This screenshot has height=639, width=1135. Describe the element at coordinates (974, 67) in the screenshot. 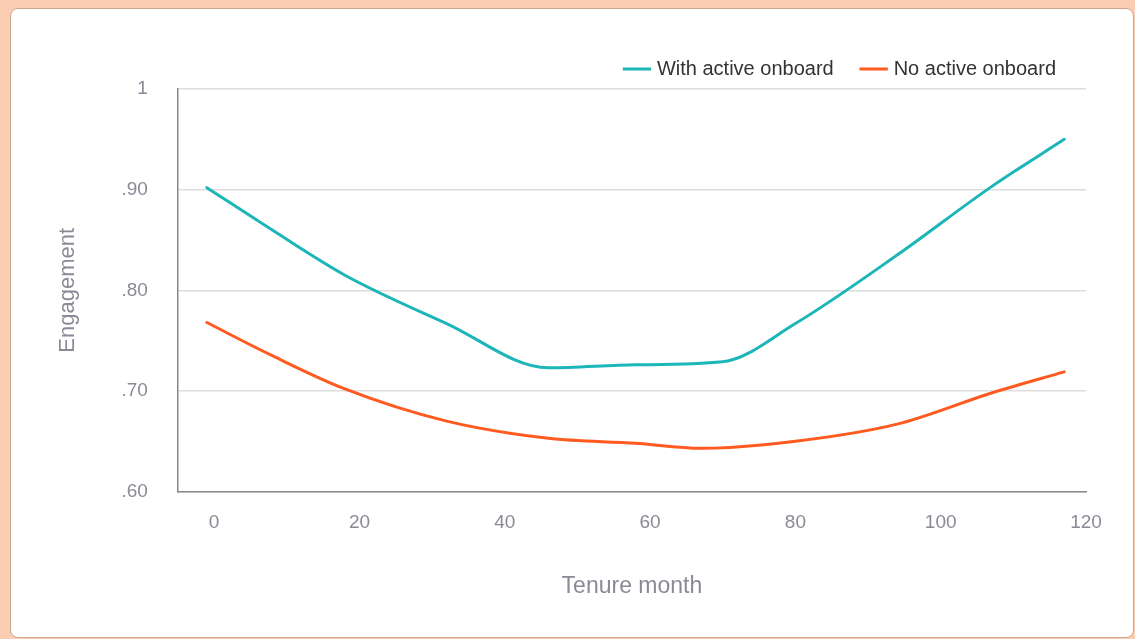

I see `legend-label: No active onboard` at that location.